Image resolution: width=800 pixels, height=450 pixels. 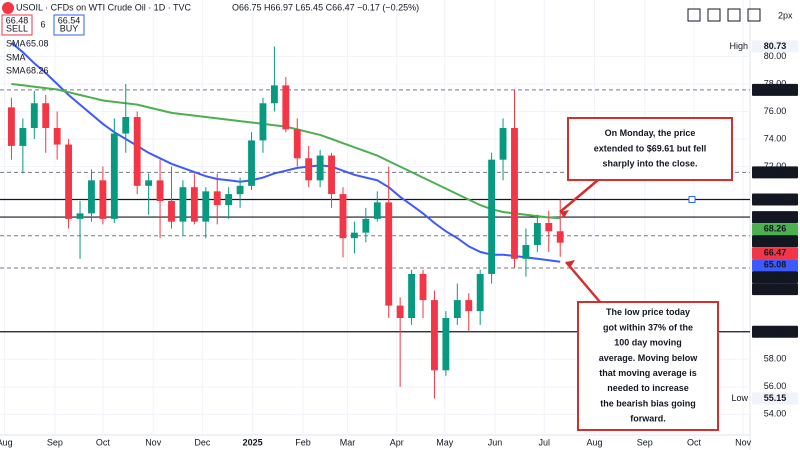 What do you see at coordinates (8, 8) in the screenshot?
I see `symbol-logo` at bounding box center [8, 8].